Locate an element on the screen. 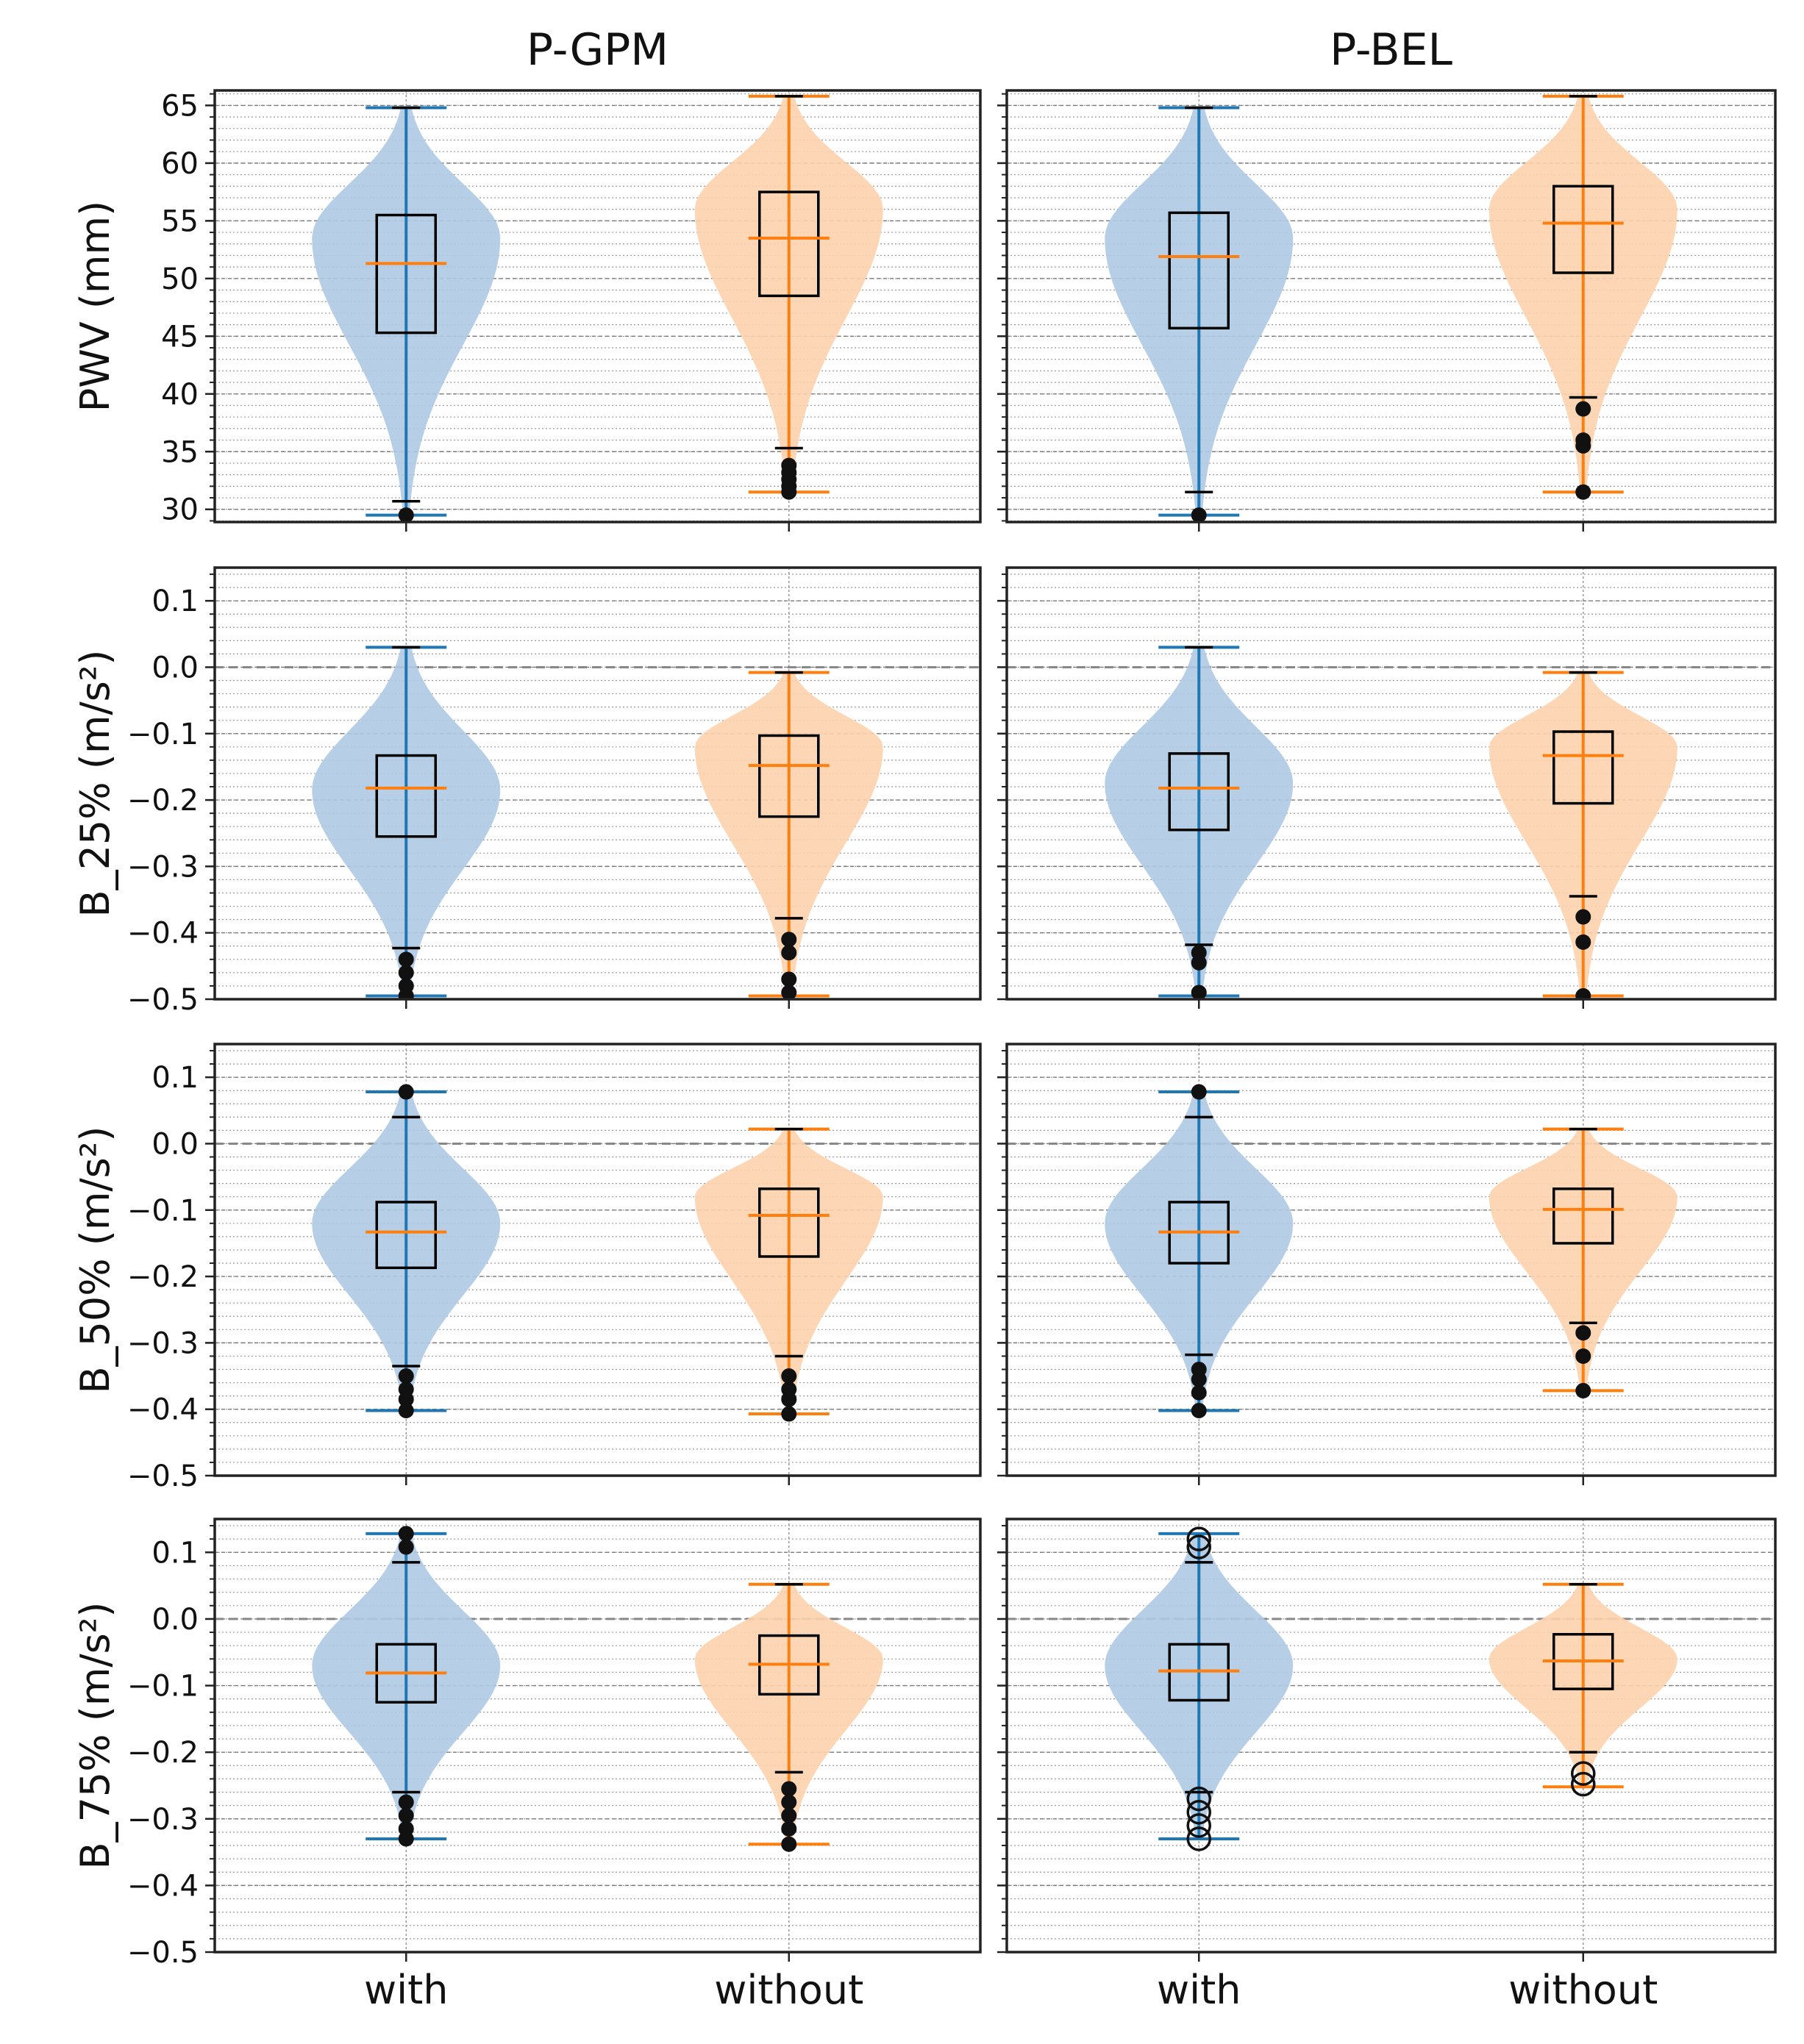 The width and height of the screenshot is (1804, 2044). iqr-box-with is located at coordinates (406, 274).